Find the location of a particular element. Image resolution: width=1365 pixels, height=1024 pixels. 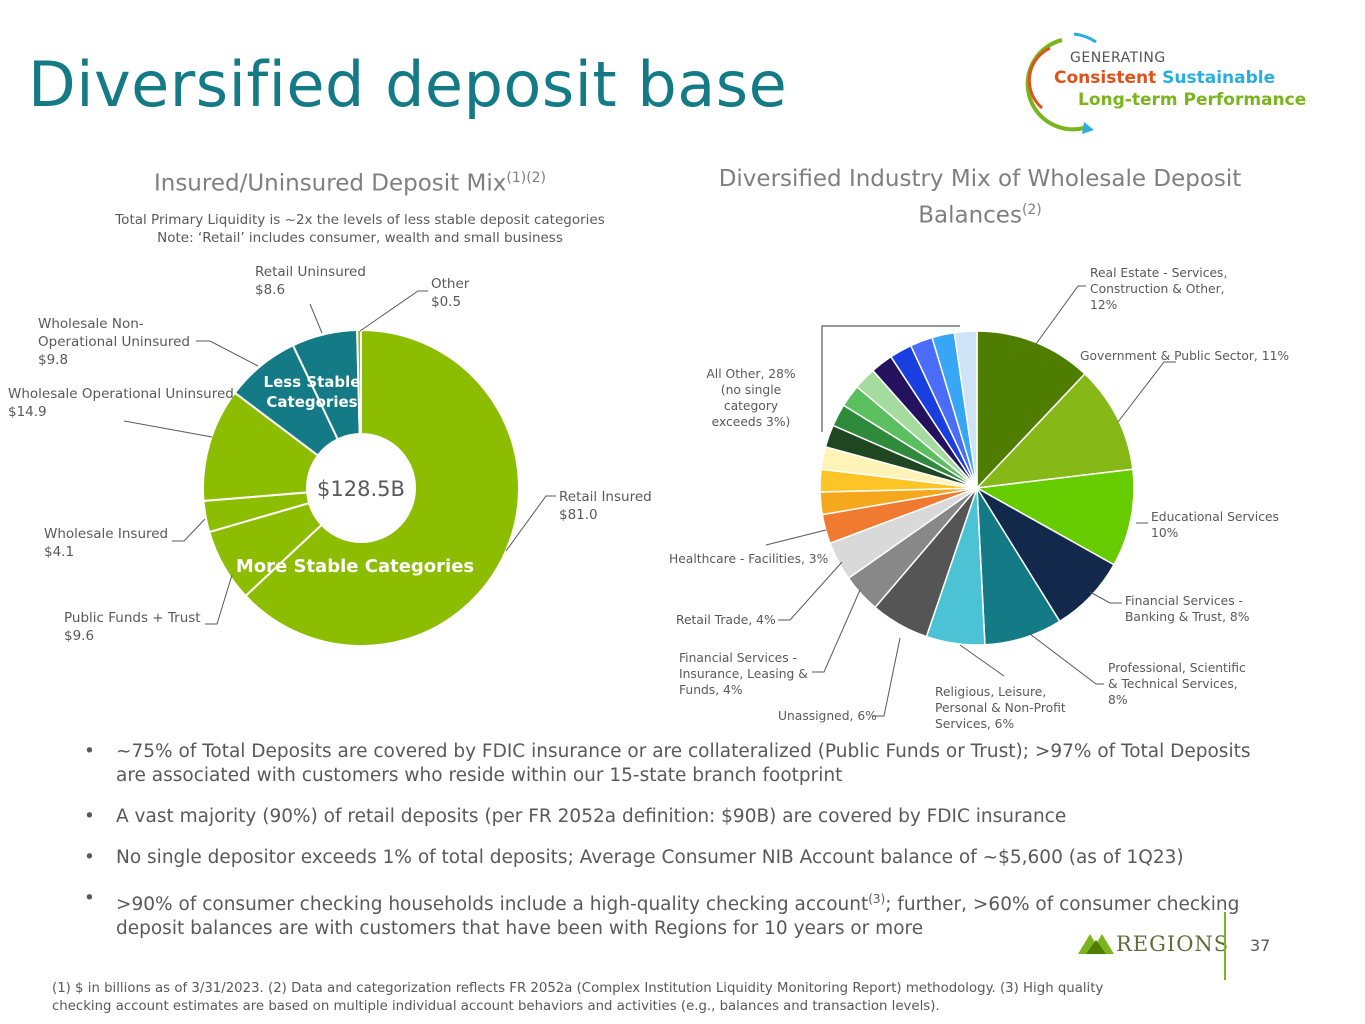

donut-slice-retail-insured is located at coordinates (382, 487).